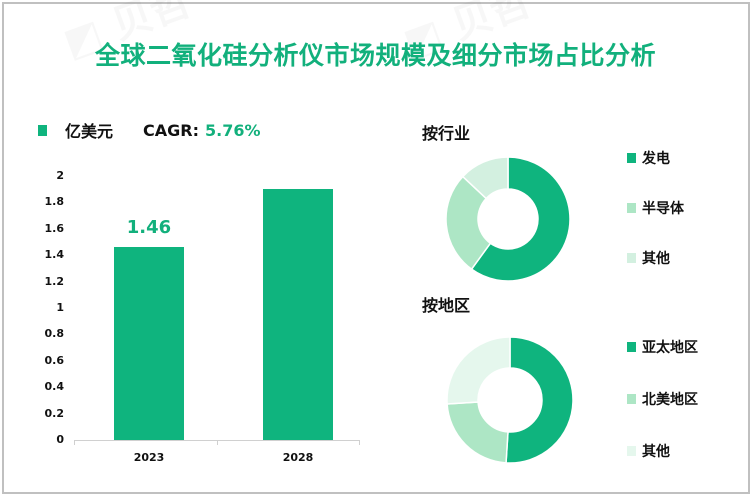 The width and height of the screenshot is (751, 495). I want to click on bar-2023, so click(149, 343).